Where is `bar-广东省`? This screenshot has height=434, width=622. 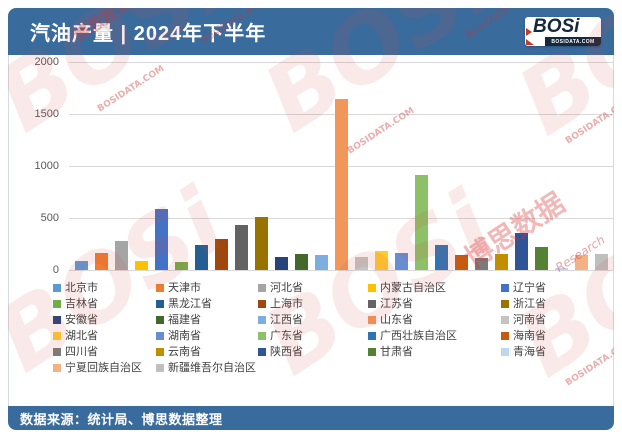
bar-广东省 is located at coordinates (421, 222).